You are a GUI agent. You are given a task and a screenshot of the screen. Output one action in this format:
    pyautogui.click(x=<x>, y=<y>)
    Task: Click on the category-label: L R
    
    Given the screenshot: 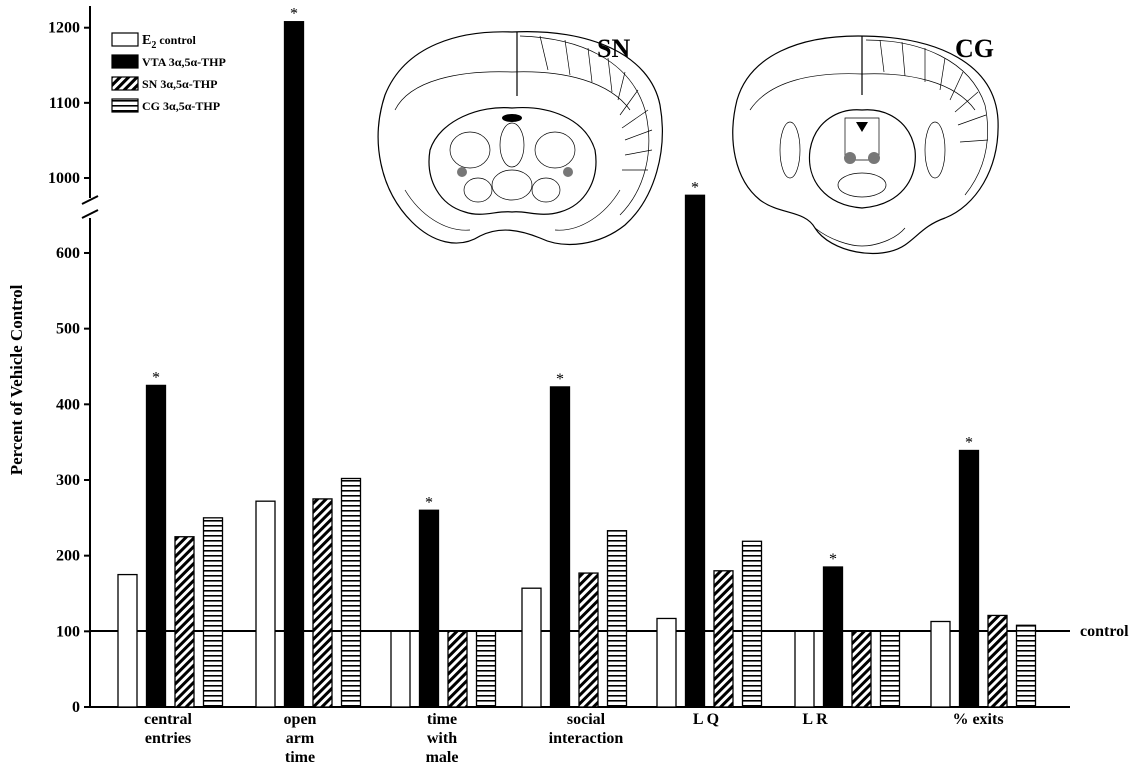 What is the action you would take?
    pyautogui.click(x=815, y=719)
    